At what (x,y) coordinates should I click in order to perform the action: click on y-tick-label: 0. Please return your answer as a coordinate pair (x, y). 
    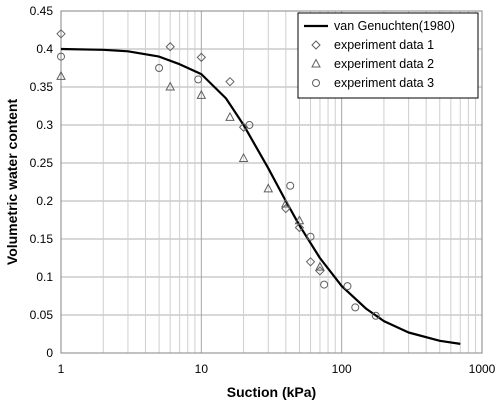
    Looking at the image, I should click on (49, 353).